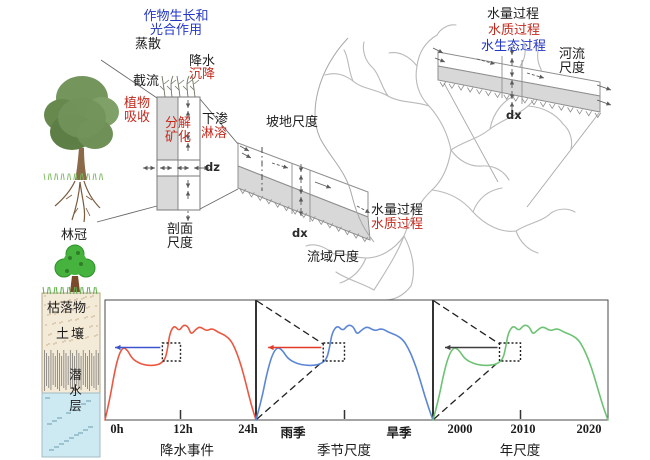 The width and height of the screenshot is (650, 460). Describe the element at coordinates (202, 73) in the screenshot. I see `label-deposition: 沉降` at that location.